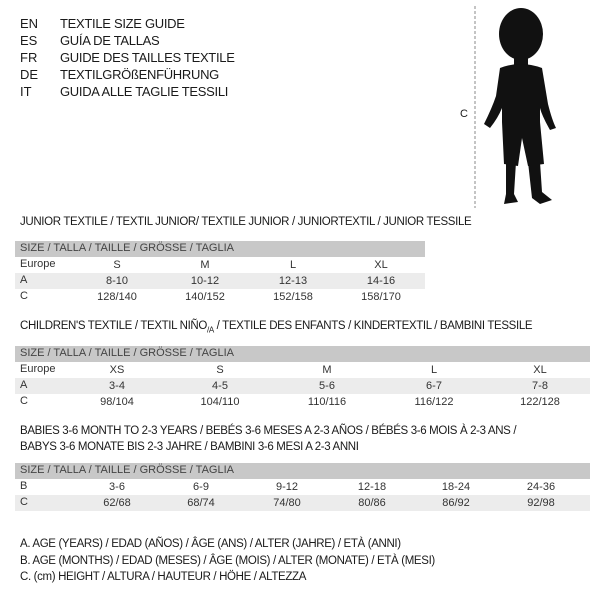 The height and width of the screenshot is (600, 600). What do you see at coordinates (220, 265) in the screenshot?
I see `table-row: Europe S M L XL` at bounding box center [220, 265].